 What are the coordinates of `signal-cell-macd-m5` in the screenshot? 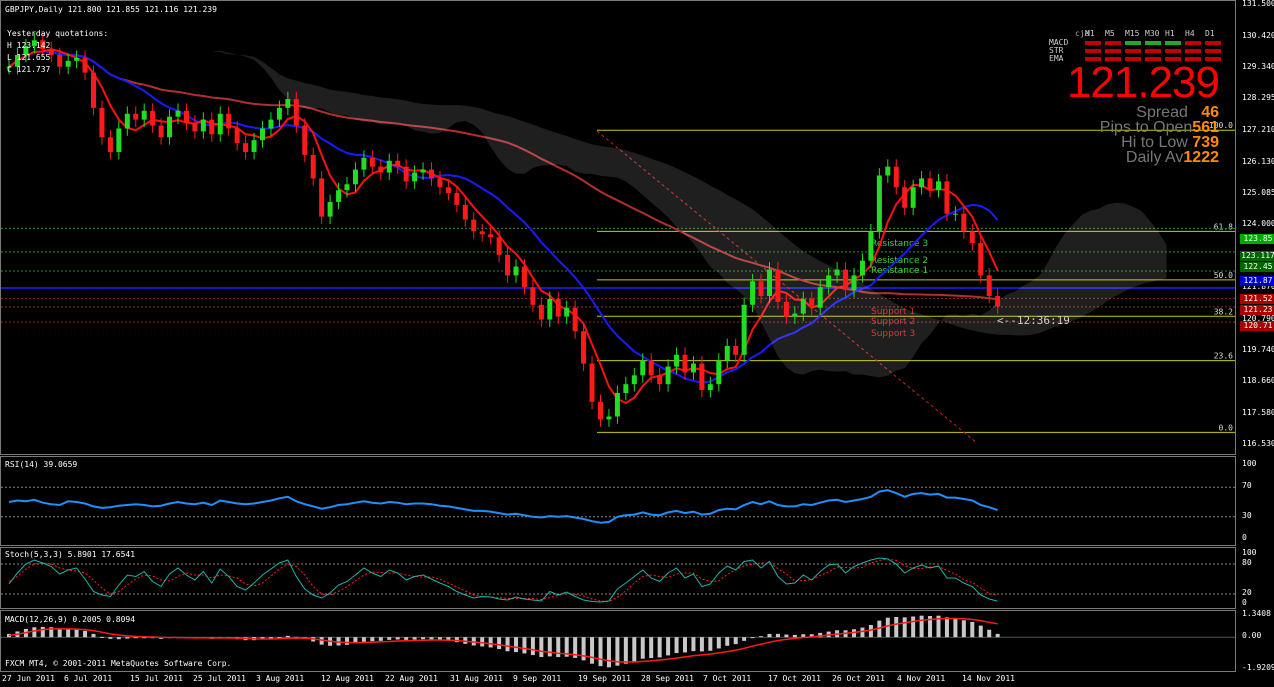 It's located at (1113, 43).